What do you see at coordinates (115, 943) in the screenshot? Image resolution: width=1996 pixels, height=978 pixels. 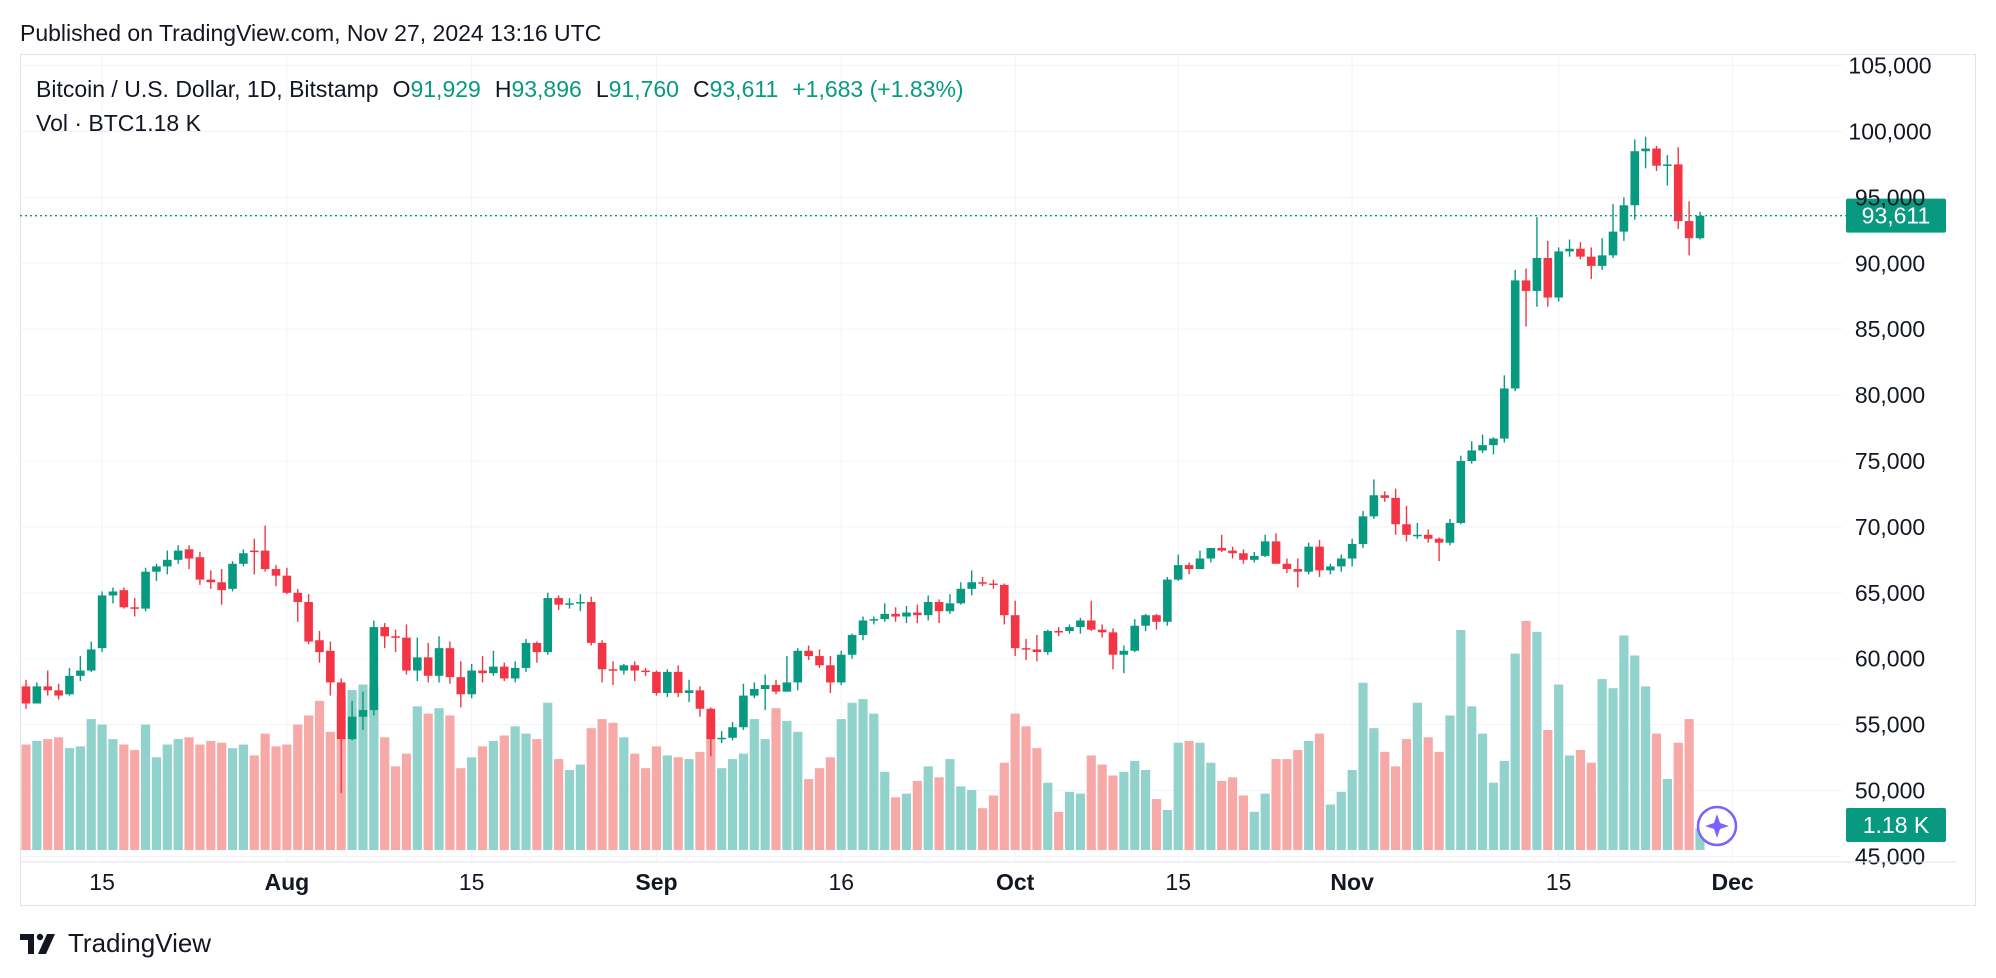 I see `tradingview-brand: TradingView` at bounding box center [115, 943].